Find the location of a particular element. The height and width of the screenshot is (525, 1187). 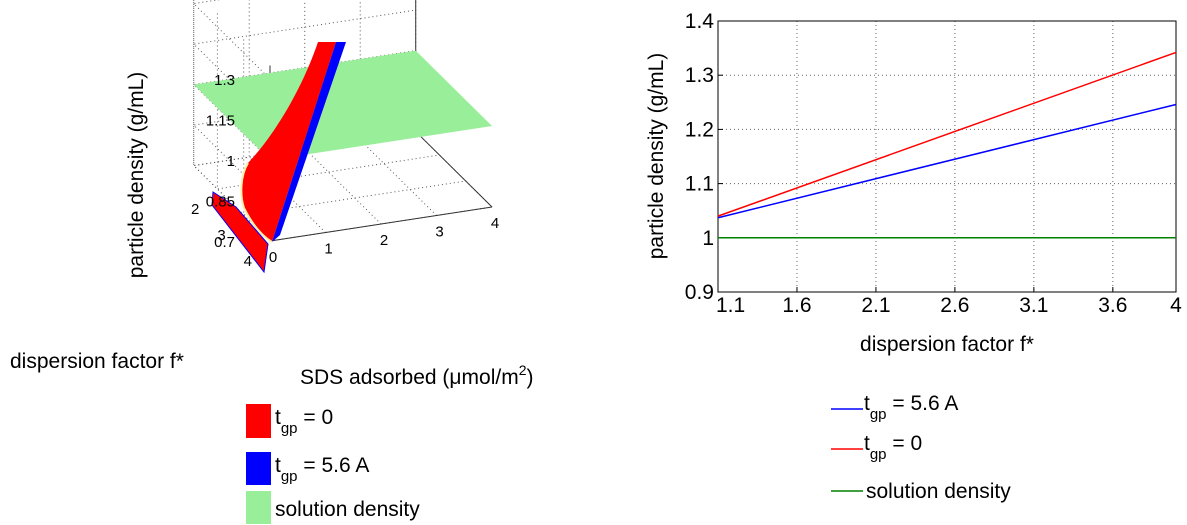

surfaces-3d is located at coordinates (343, 158).